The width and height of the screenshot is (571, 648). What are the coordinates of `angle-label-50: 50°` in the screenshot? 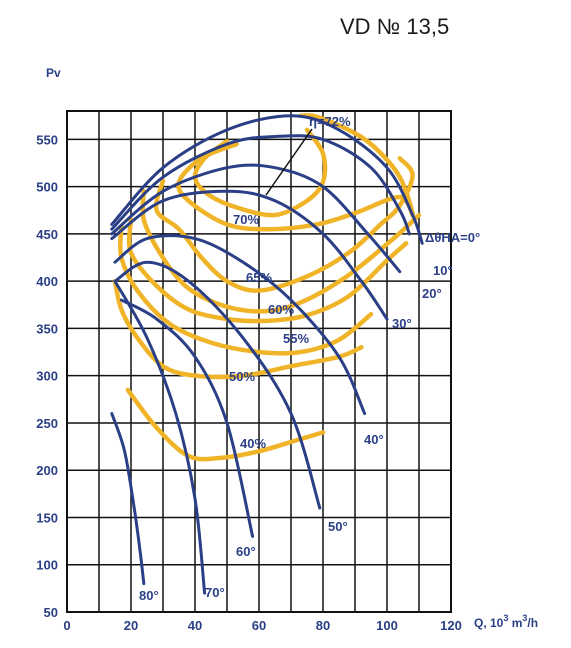 It's located at (338, 526).